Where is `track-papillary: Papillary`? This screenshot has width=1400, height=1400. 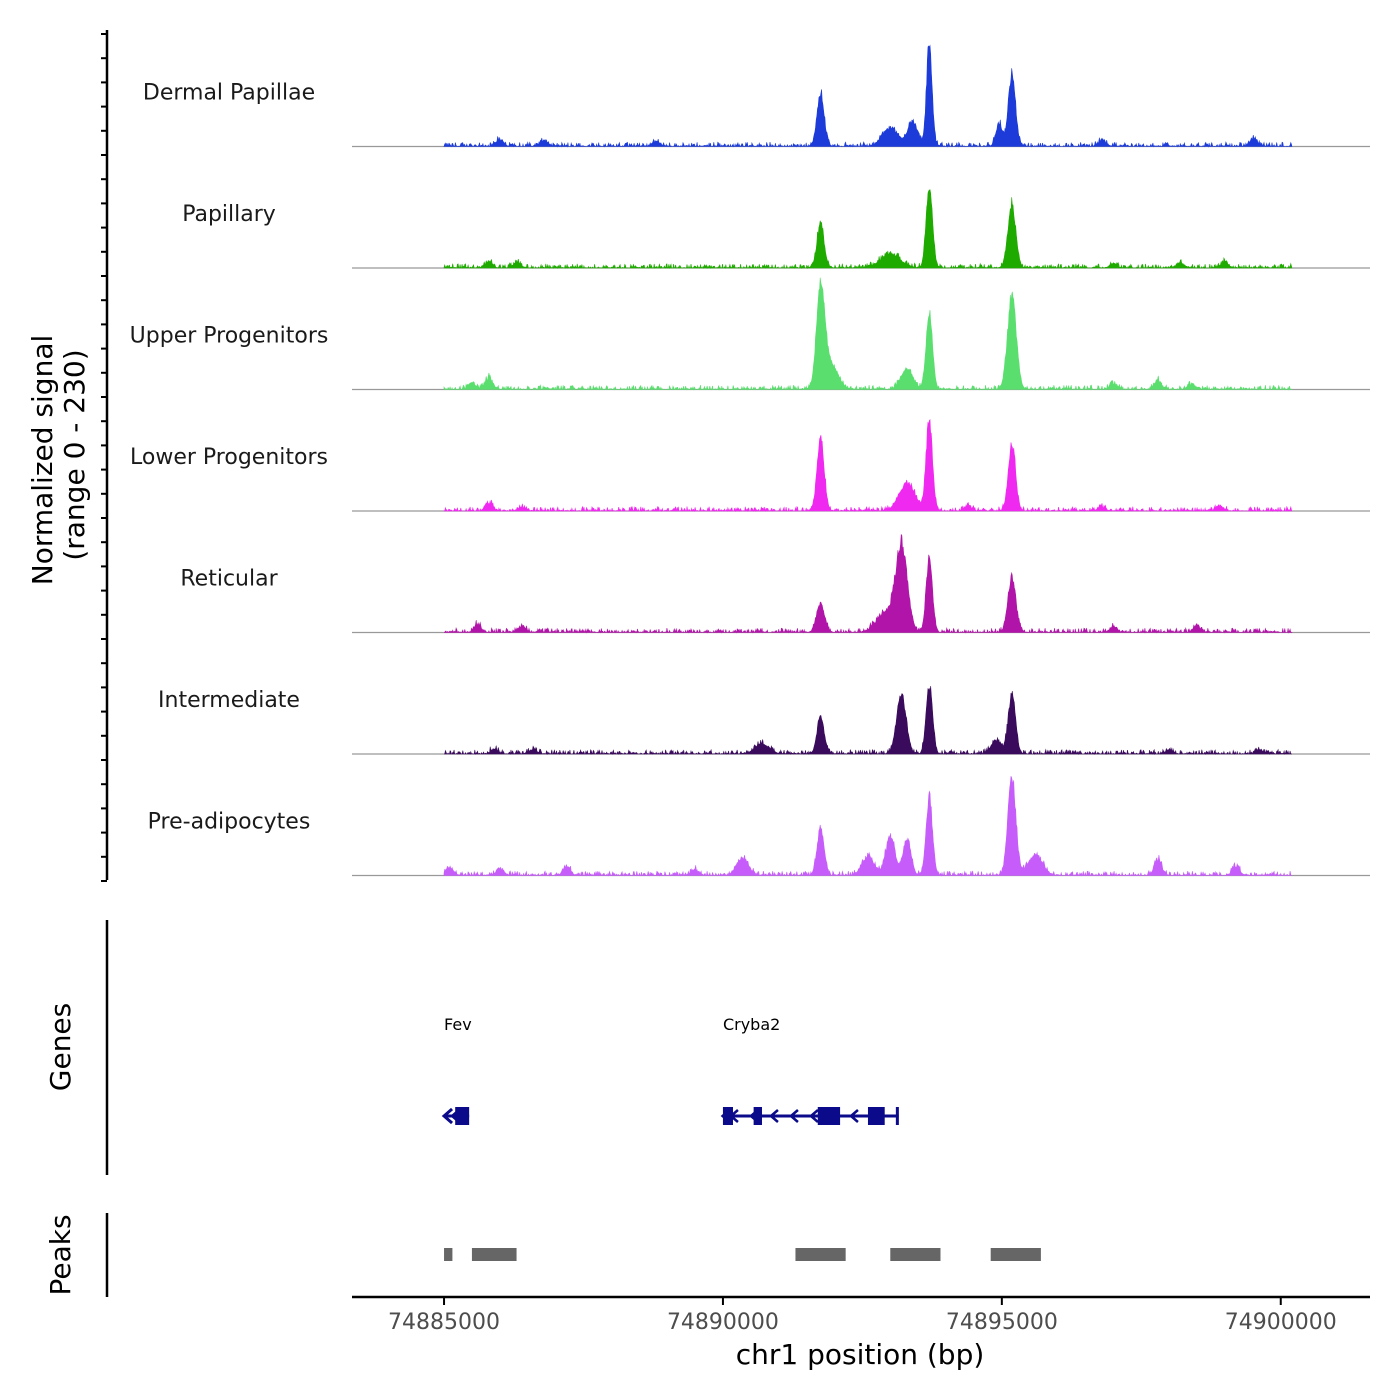
track-papillary: Papillary is located at coordinates (776, 229).